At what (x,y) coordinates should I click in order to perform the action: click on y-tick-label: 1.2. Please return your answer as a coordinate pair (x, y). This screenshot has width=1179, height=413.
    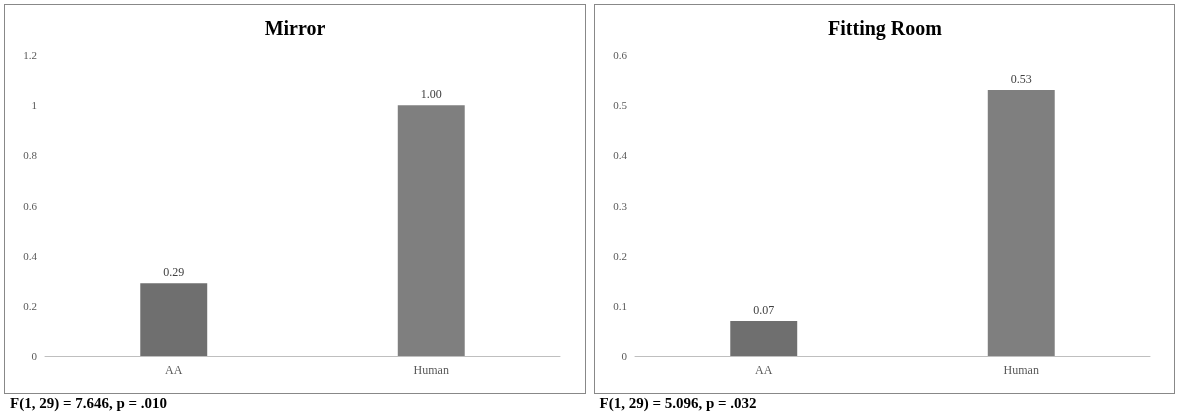
    Looking at the image, I should click on (30, 55).